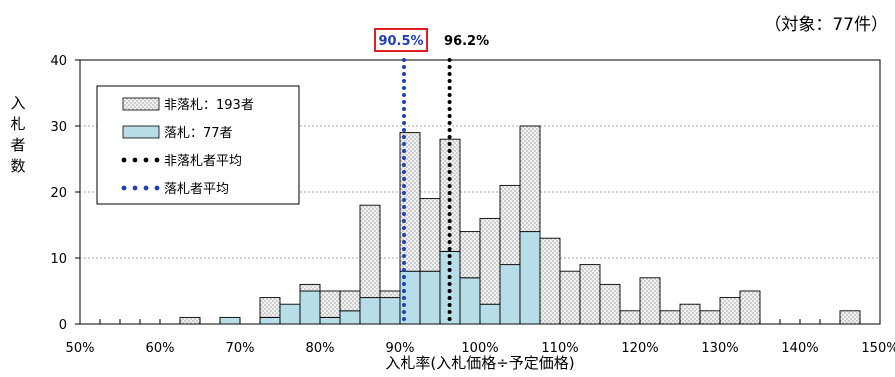 This screenshot has height=377, width=895. I want to click on y-axis-label: 入札者数, so click(17, 134).